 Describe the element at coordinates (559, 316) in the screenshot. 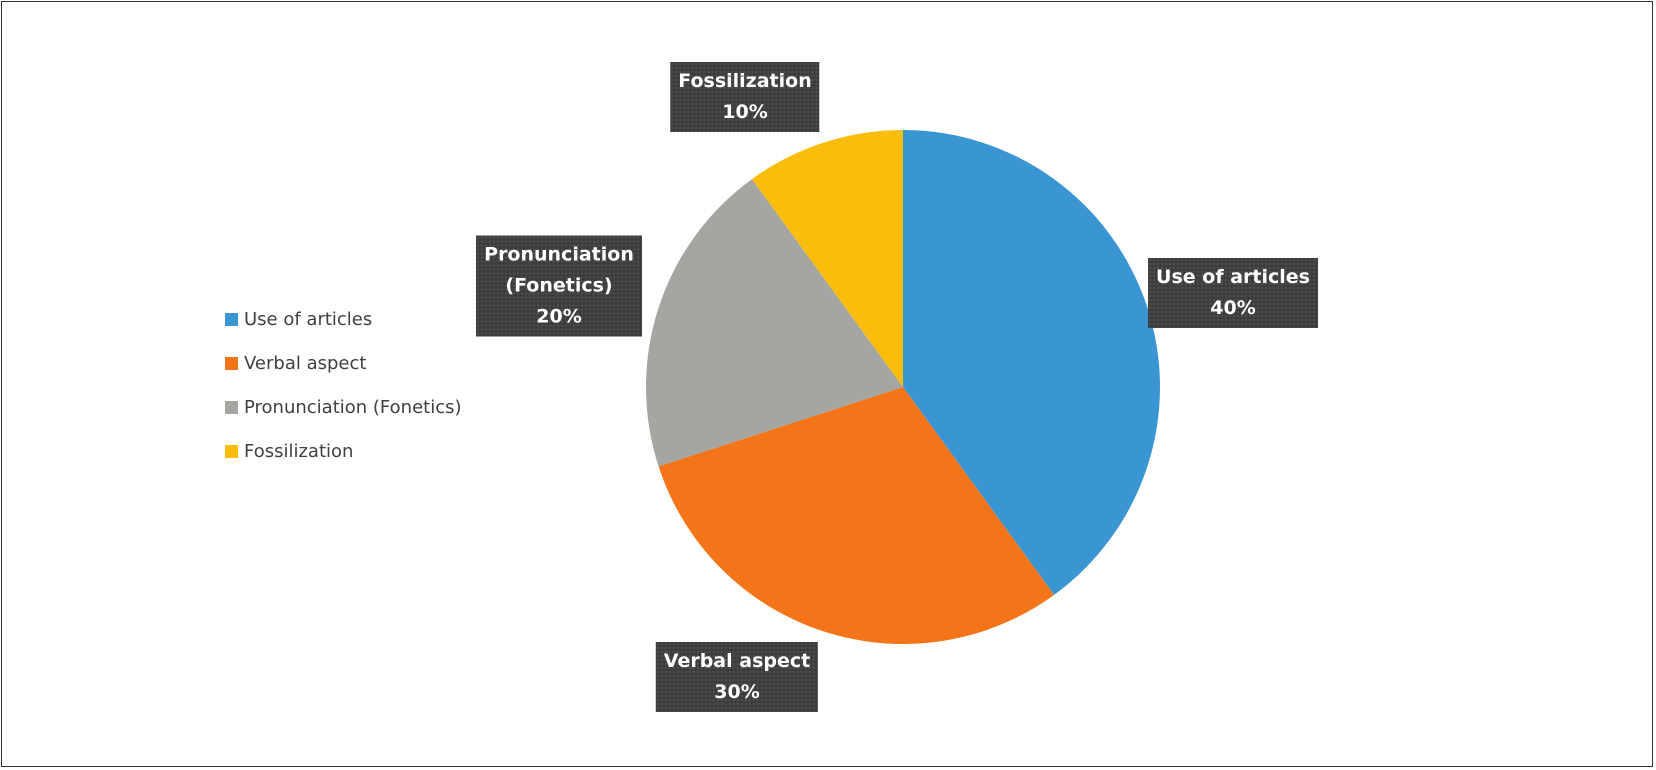

I see `data-label-value: 20%` at that location.